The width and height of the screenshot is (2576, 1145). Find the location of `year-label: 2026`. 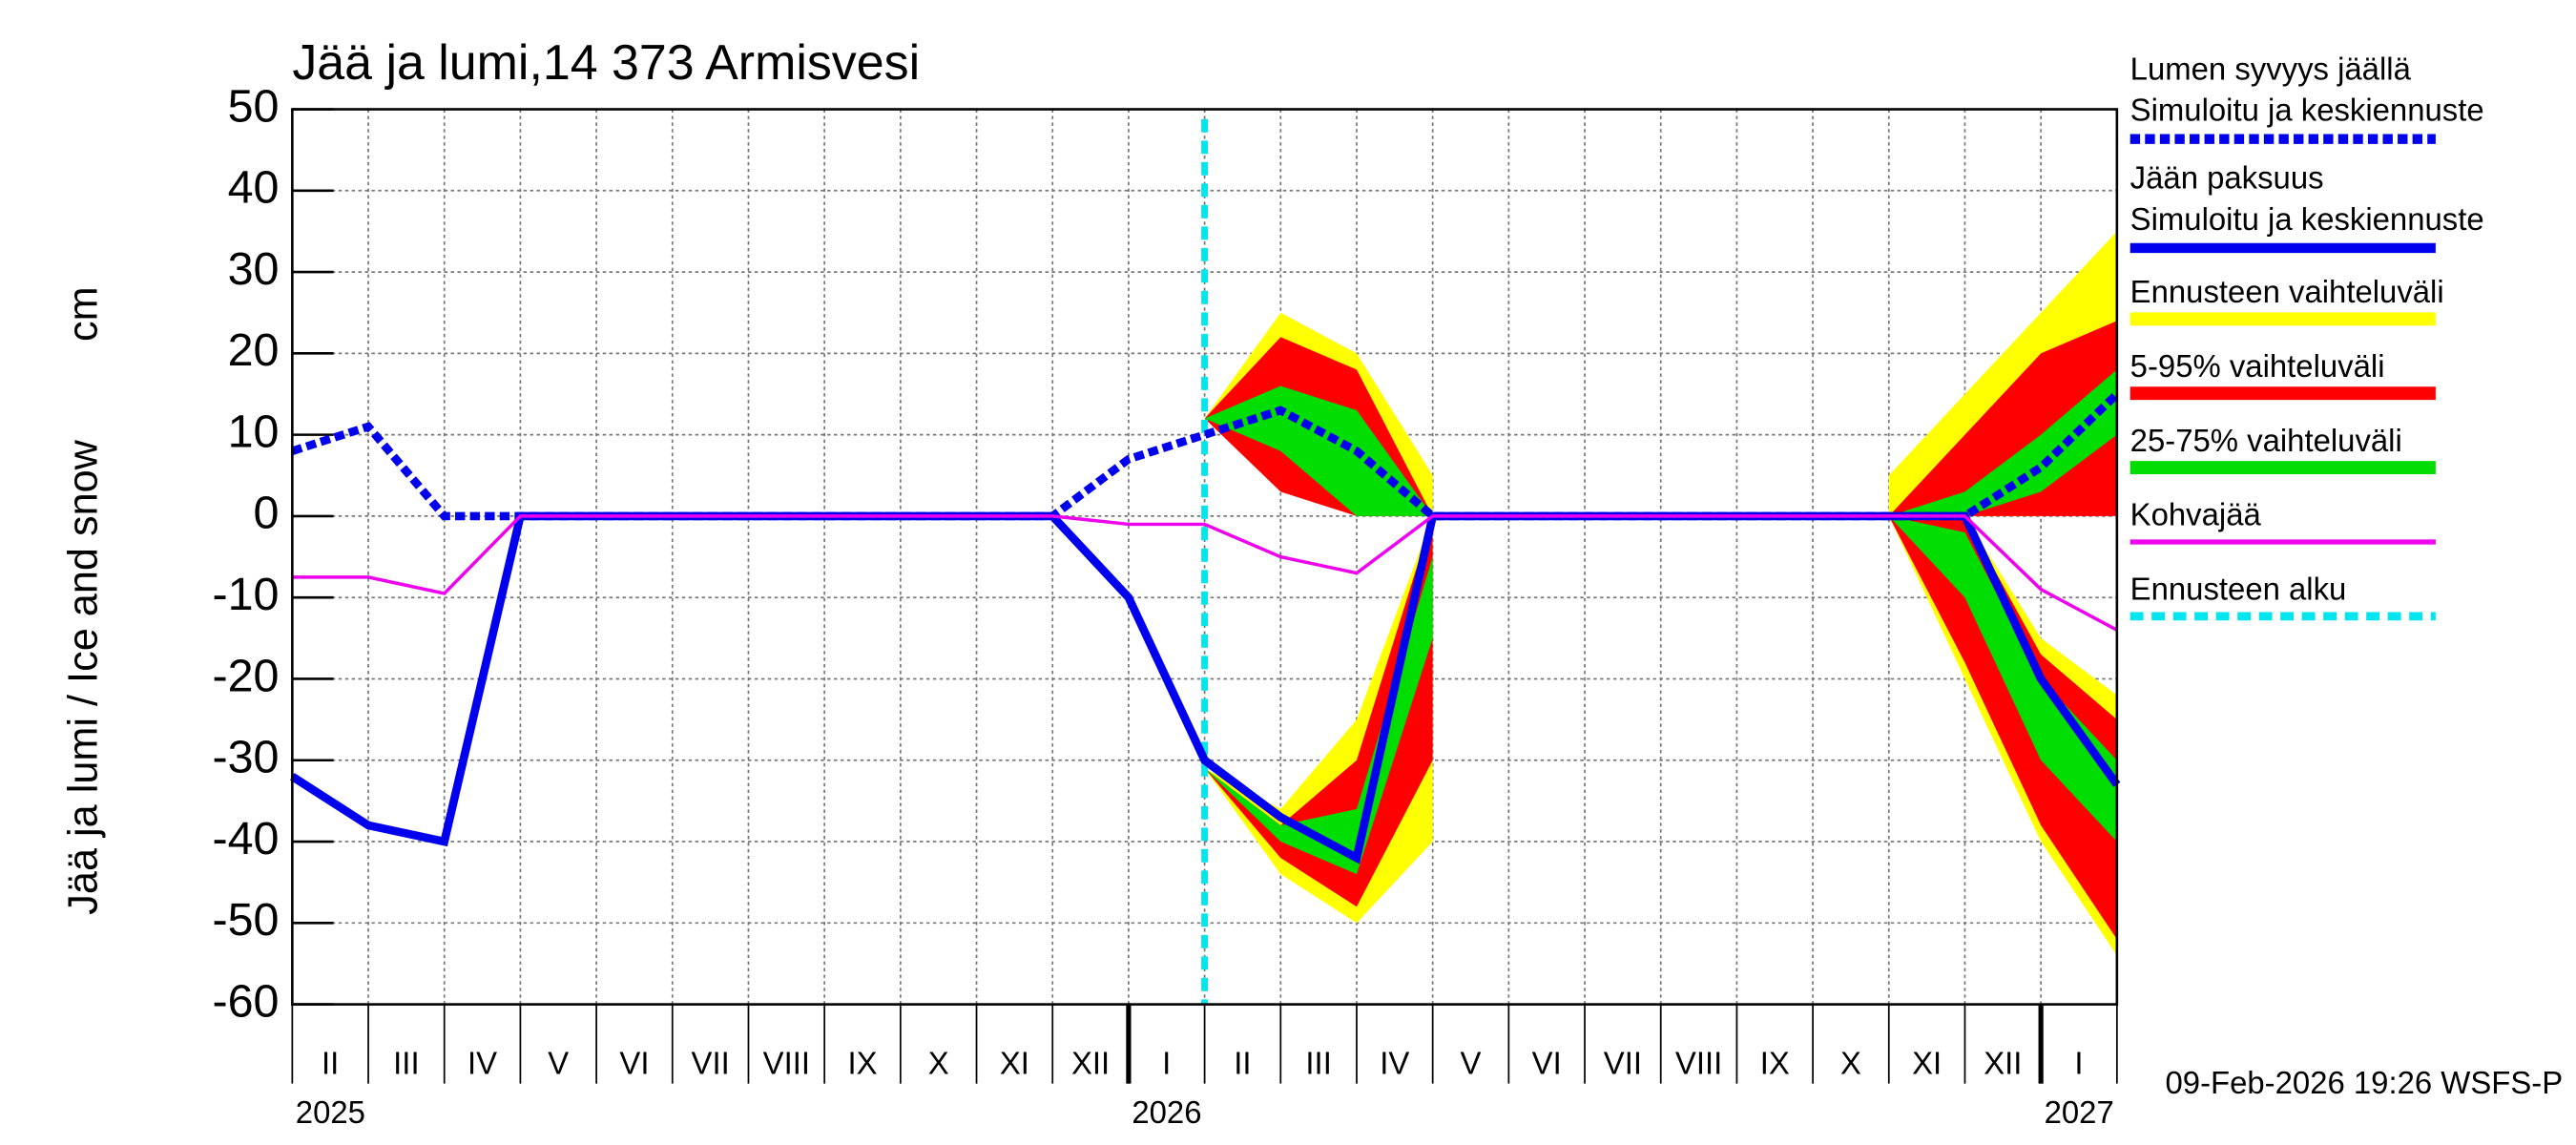

year-label: 2026 is located at coordinates (1166, 1112).